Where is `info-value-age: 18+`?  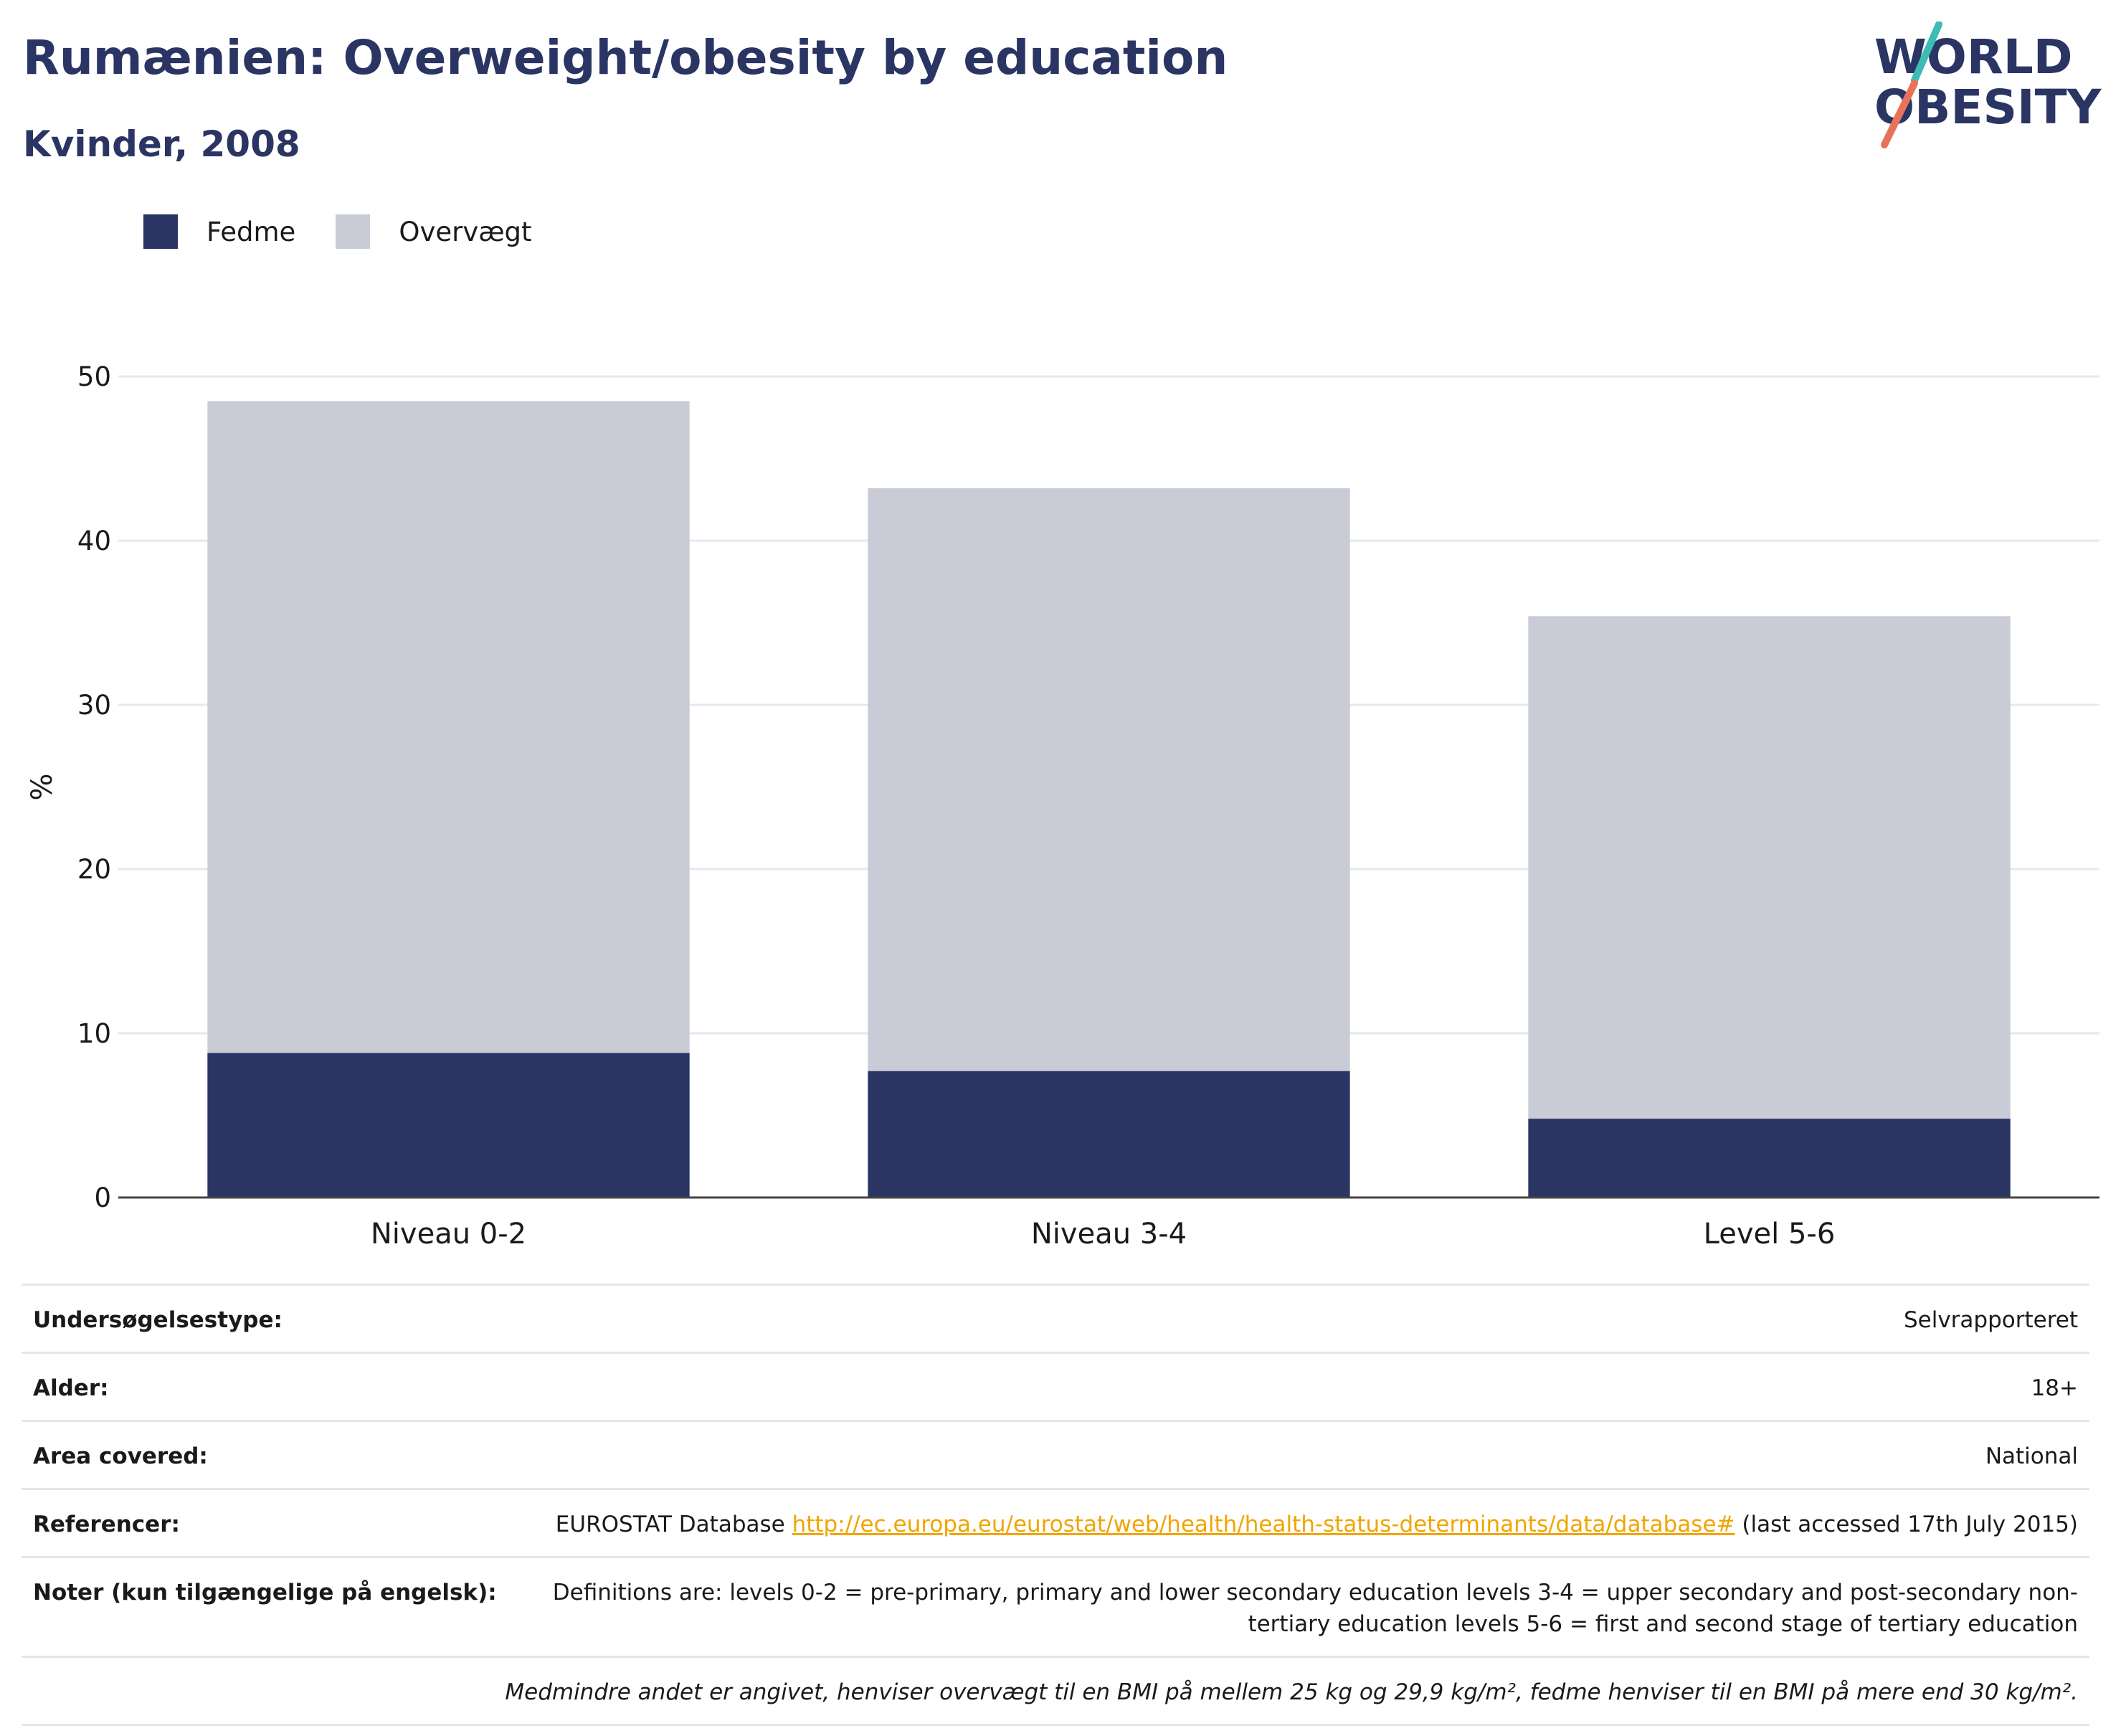 info-value-age: 18+ is located at coordinates (2054, 1388).